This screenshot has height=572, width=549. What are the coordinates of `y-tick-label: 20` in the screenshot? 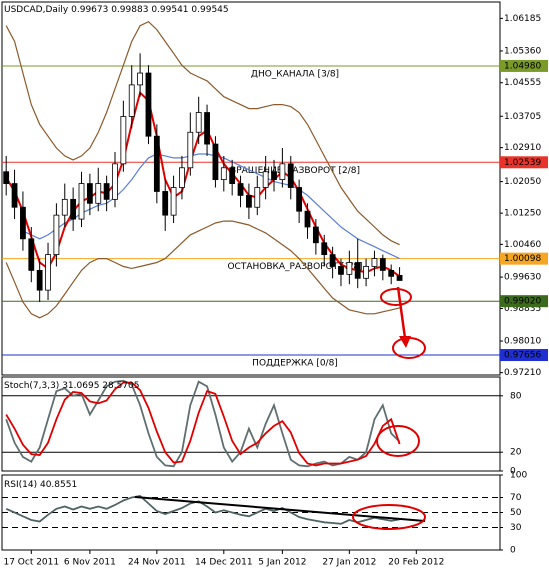 It's located at (516, 453).